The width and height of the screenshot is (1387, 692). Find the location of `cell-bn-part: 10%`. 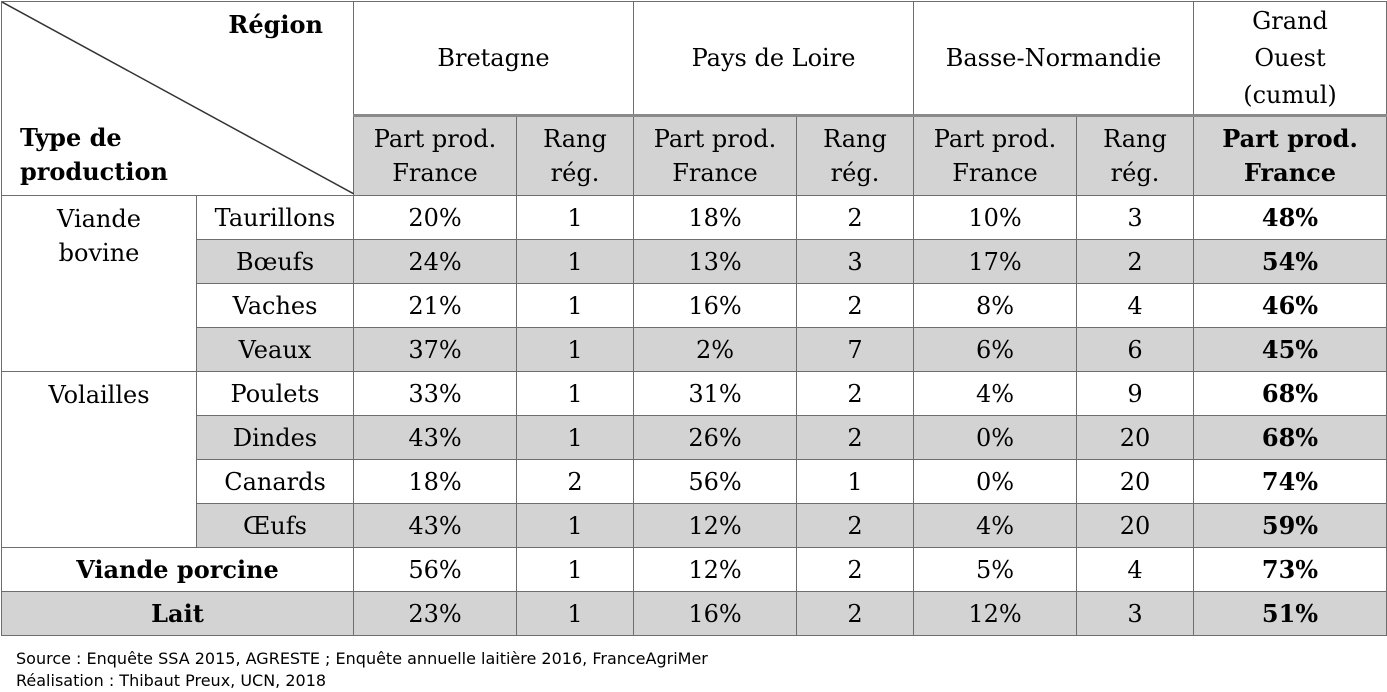

cell-bn-part: 10% is located at coordinates (995, 217).